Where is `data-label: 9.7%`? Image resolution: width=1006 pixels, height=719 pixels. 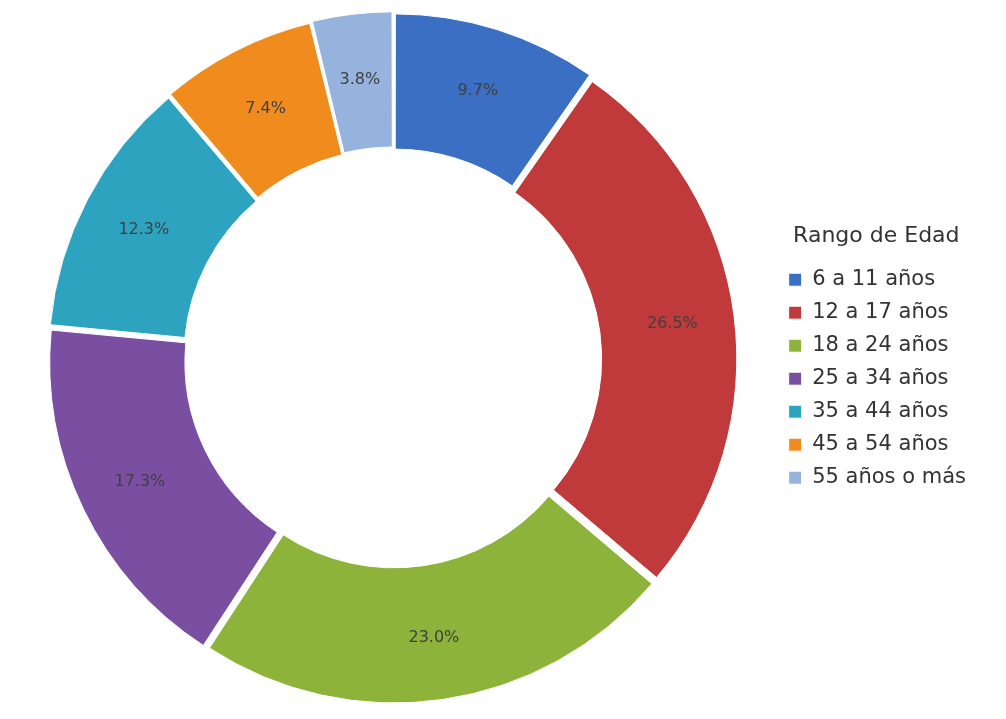
data-label: 9.7% is located at coordinates (478, 90).